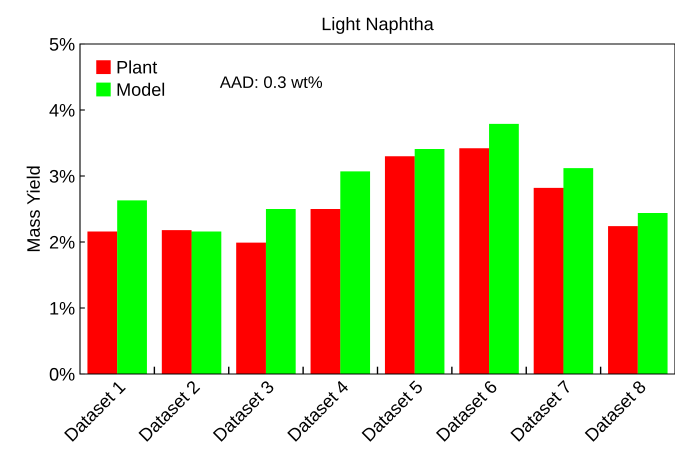  I want to click on y-tick-label: 4%, so click(61, 110).